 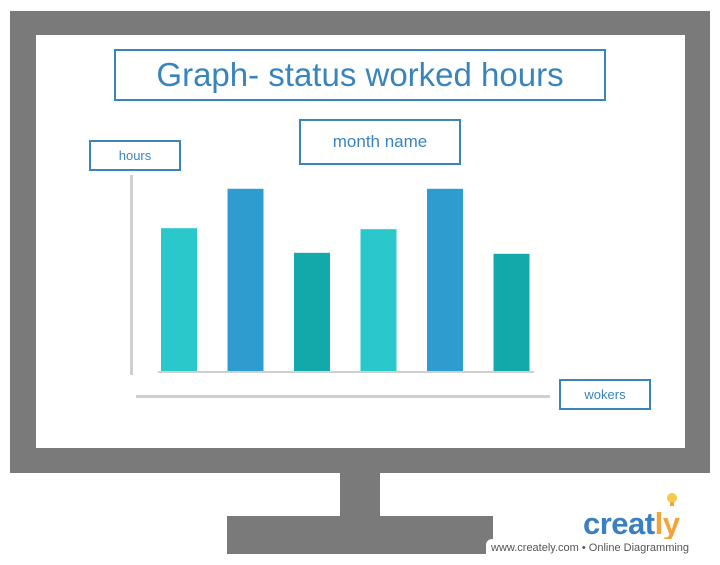 I want to click on brand-name-main: creat, so click(x=619, y=523).